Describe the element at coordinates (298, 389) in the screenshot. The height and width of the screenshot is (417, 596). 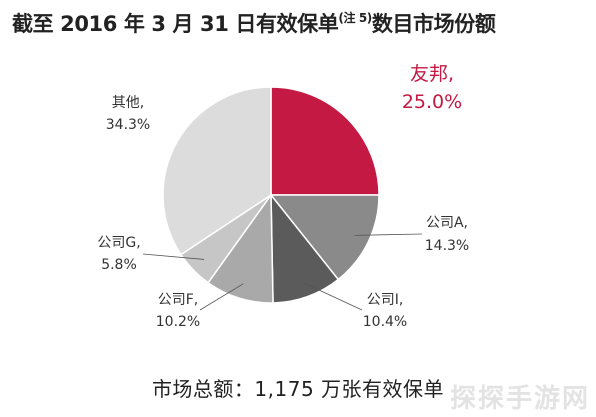
I see `market-total-caption: 市场总额：1,175 万张有效保单` at that location.